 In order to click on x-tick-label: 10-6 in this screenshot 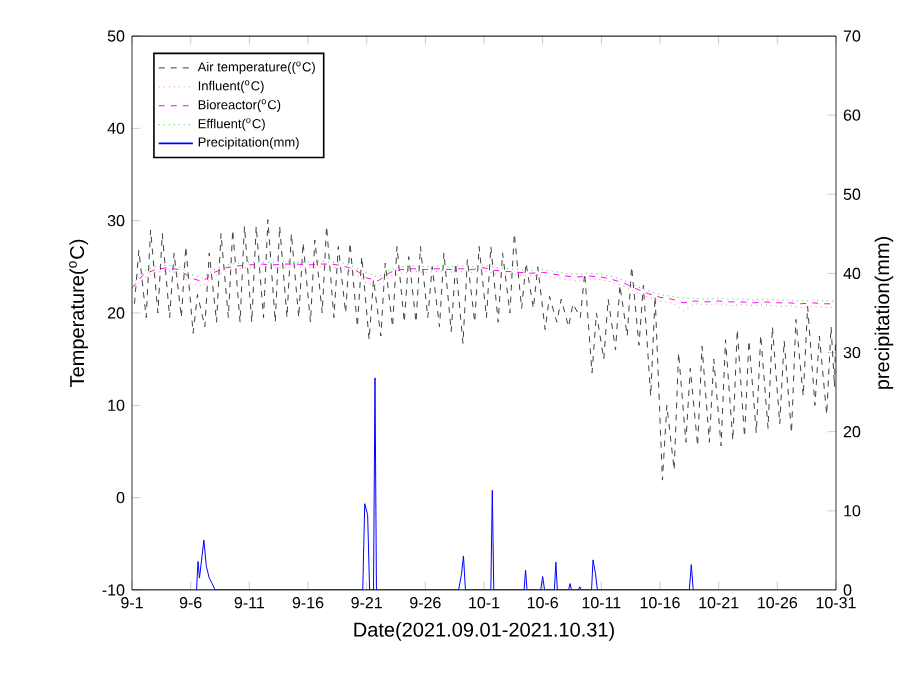, I will do `click(542, 603)`.